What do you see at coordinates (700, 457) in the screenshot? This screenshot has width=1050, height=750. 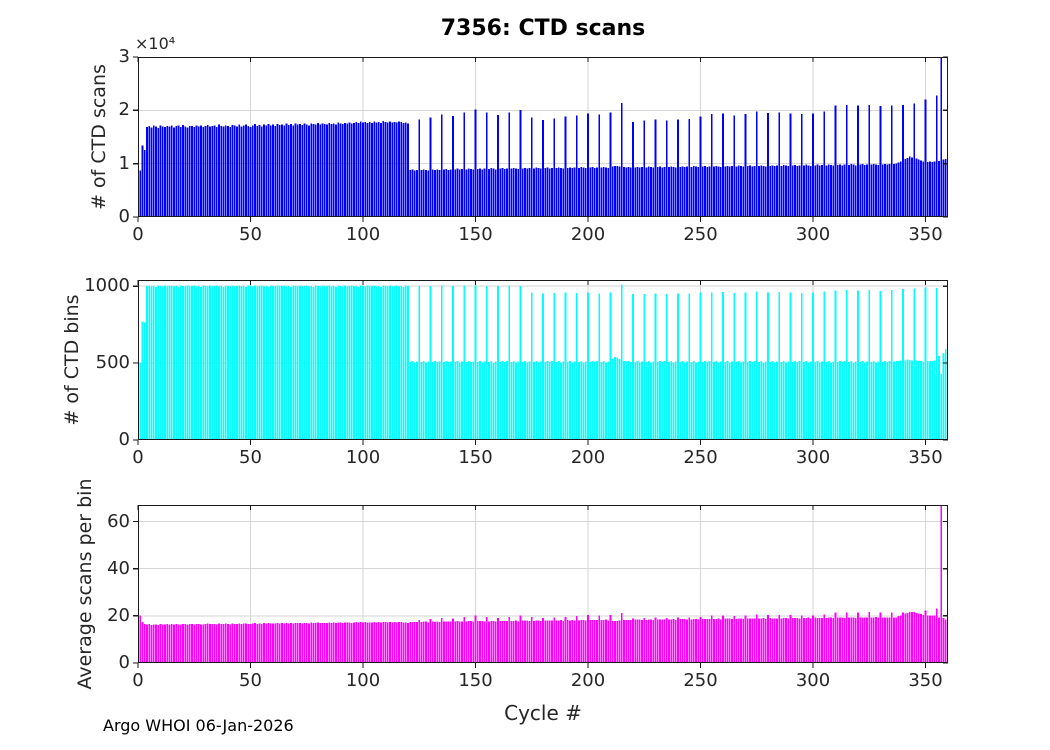 I see `x-tick-label: 250` at bounding box center [700, 457].